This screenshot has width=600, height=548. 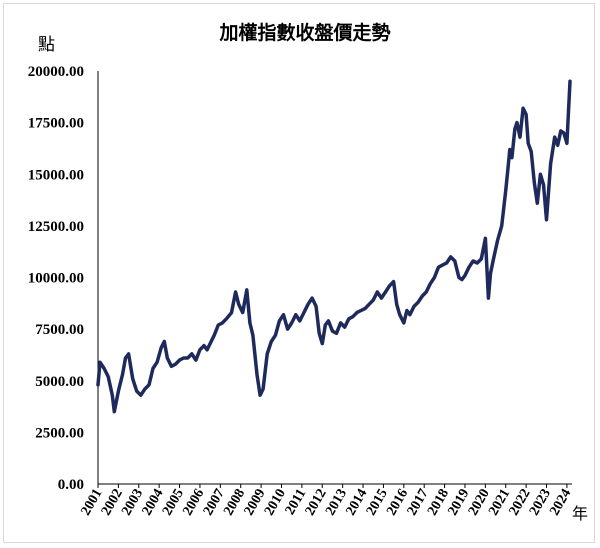 What do you see at coordinates (112, 503) in the screenshot?
I see `x-tick-label: 2002` at bounding box center [112, 503].